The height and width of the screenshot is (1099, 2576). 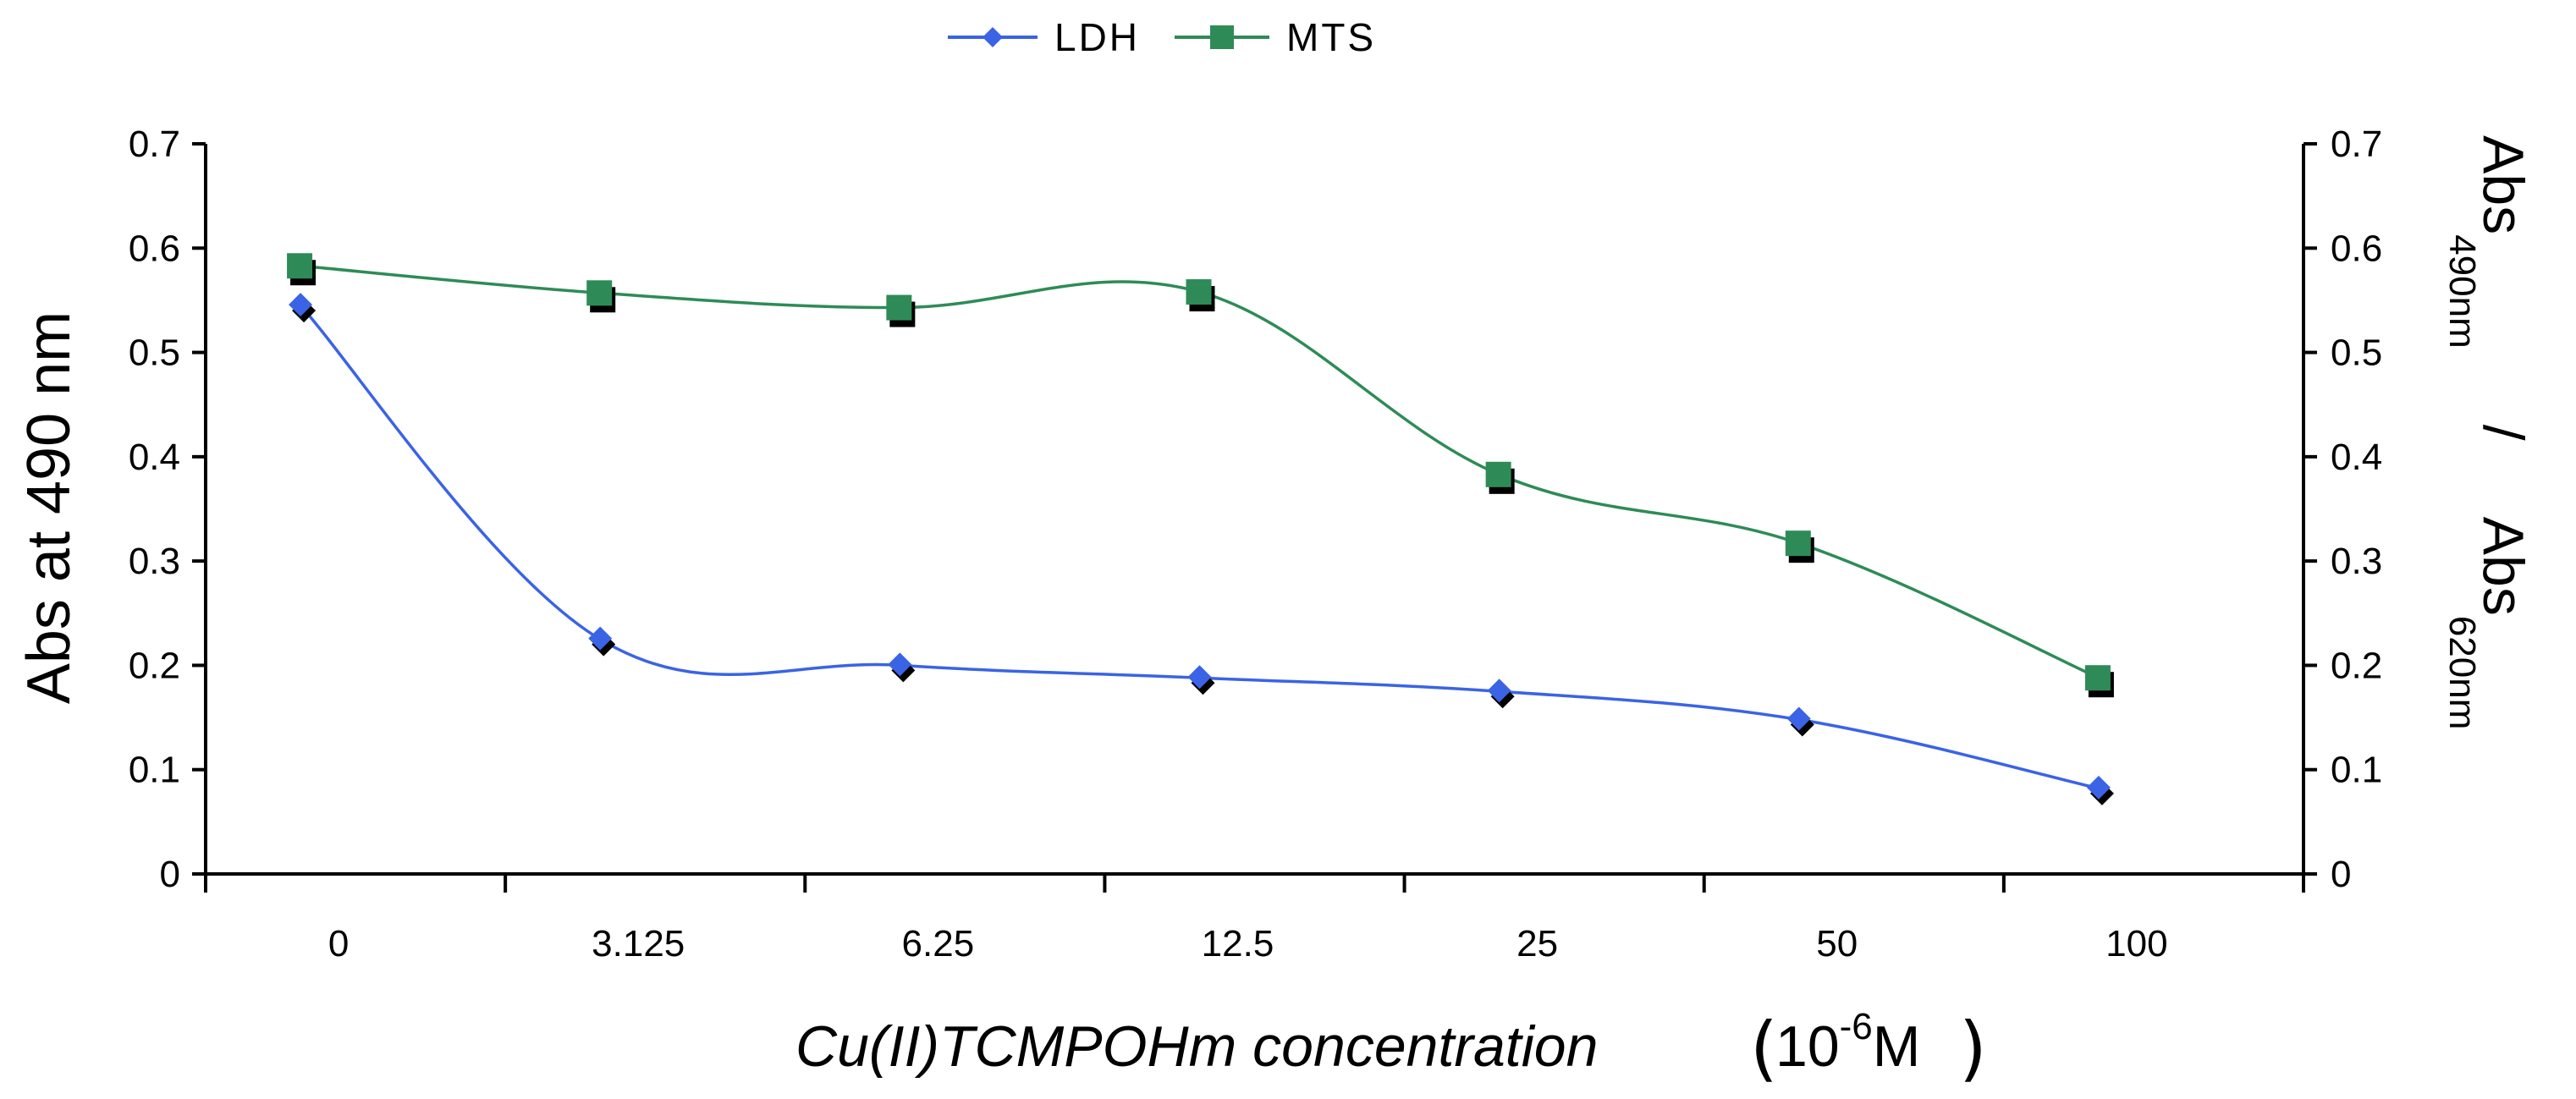 What do you see at coordinates (338, 944) in the screenshot?
I see `x-tick-label: 0` at bounding box center [338, 944].